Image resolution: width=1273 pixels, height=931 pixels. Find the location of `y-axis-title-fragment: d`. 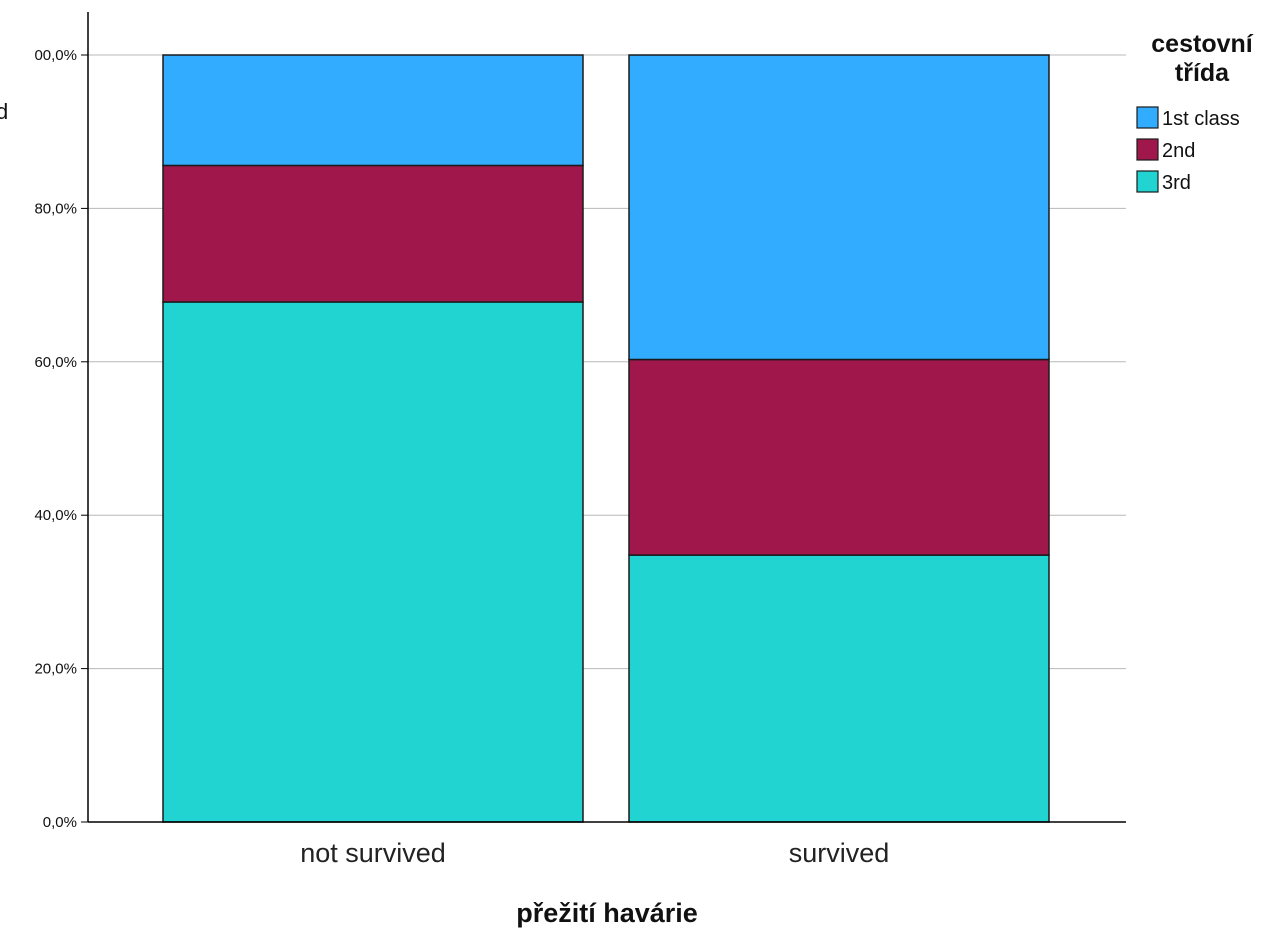

y-axis-title-fragment: d is located at coordinates (4, 111).